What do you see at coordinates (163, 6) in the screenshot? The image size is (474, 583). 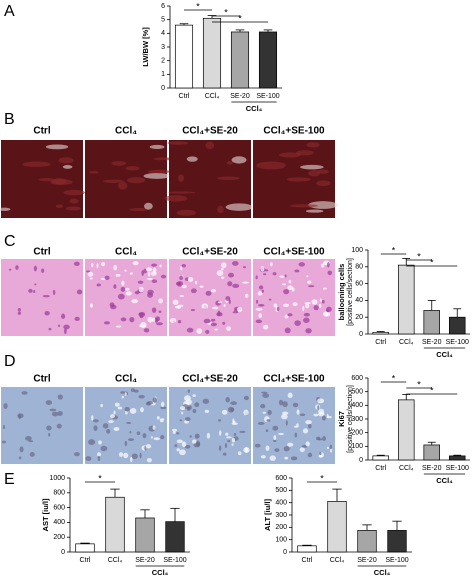 I see `y-tick-label: 6` at bounding box center [163, 6].